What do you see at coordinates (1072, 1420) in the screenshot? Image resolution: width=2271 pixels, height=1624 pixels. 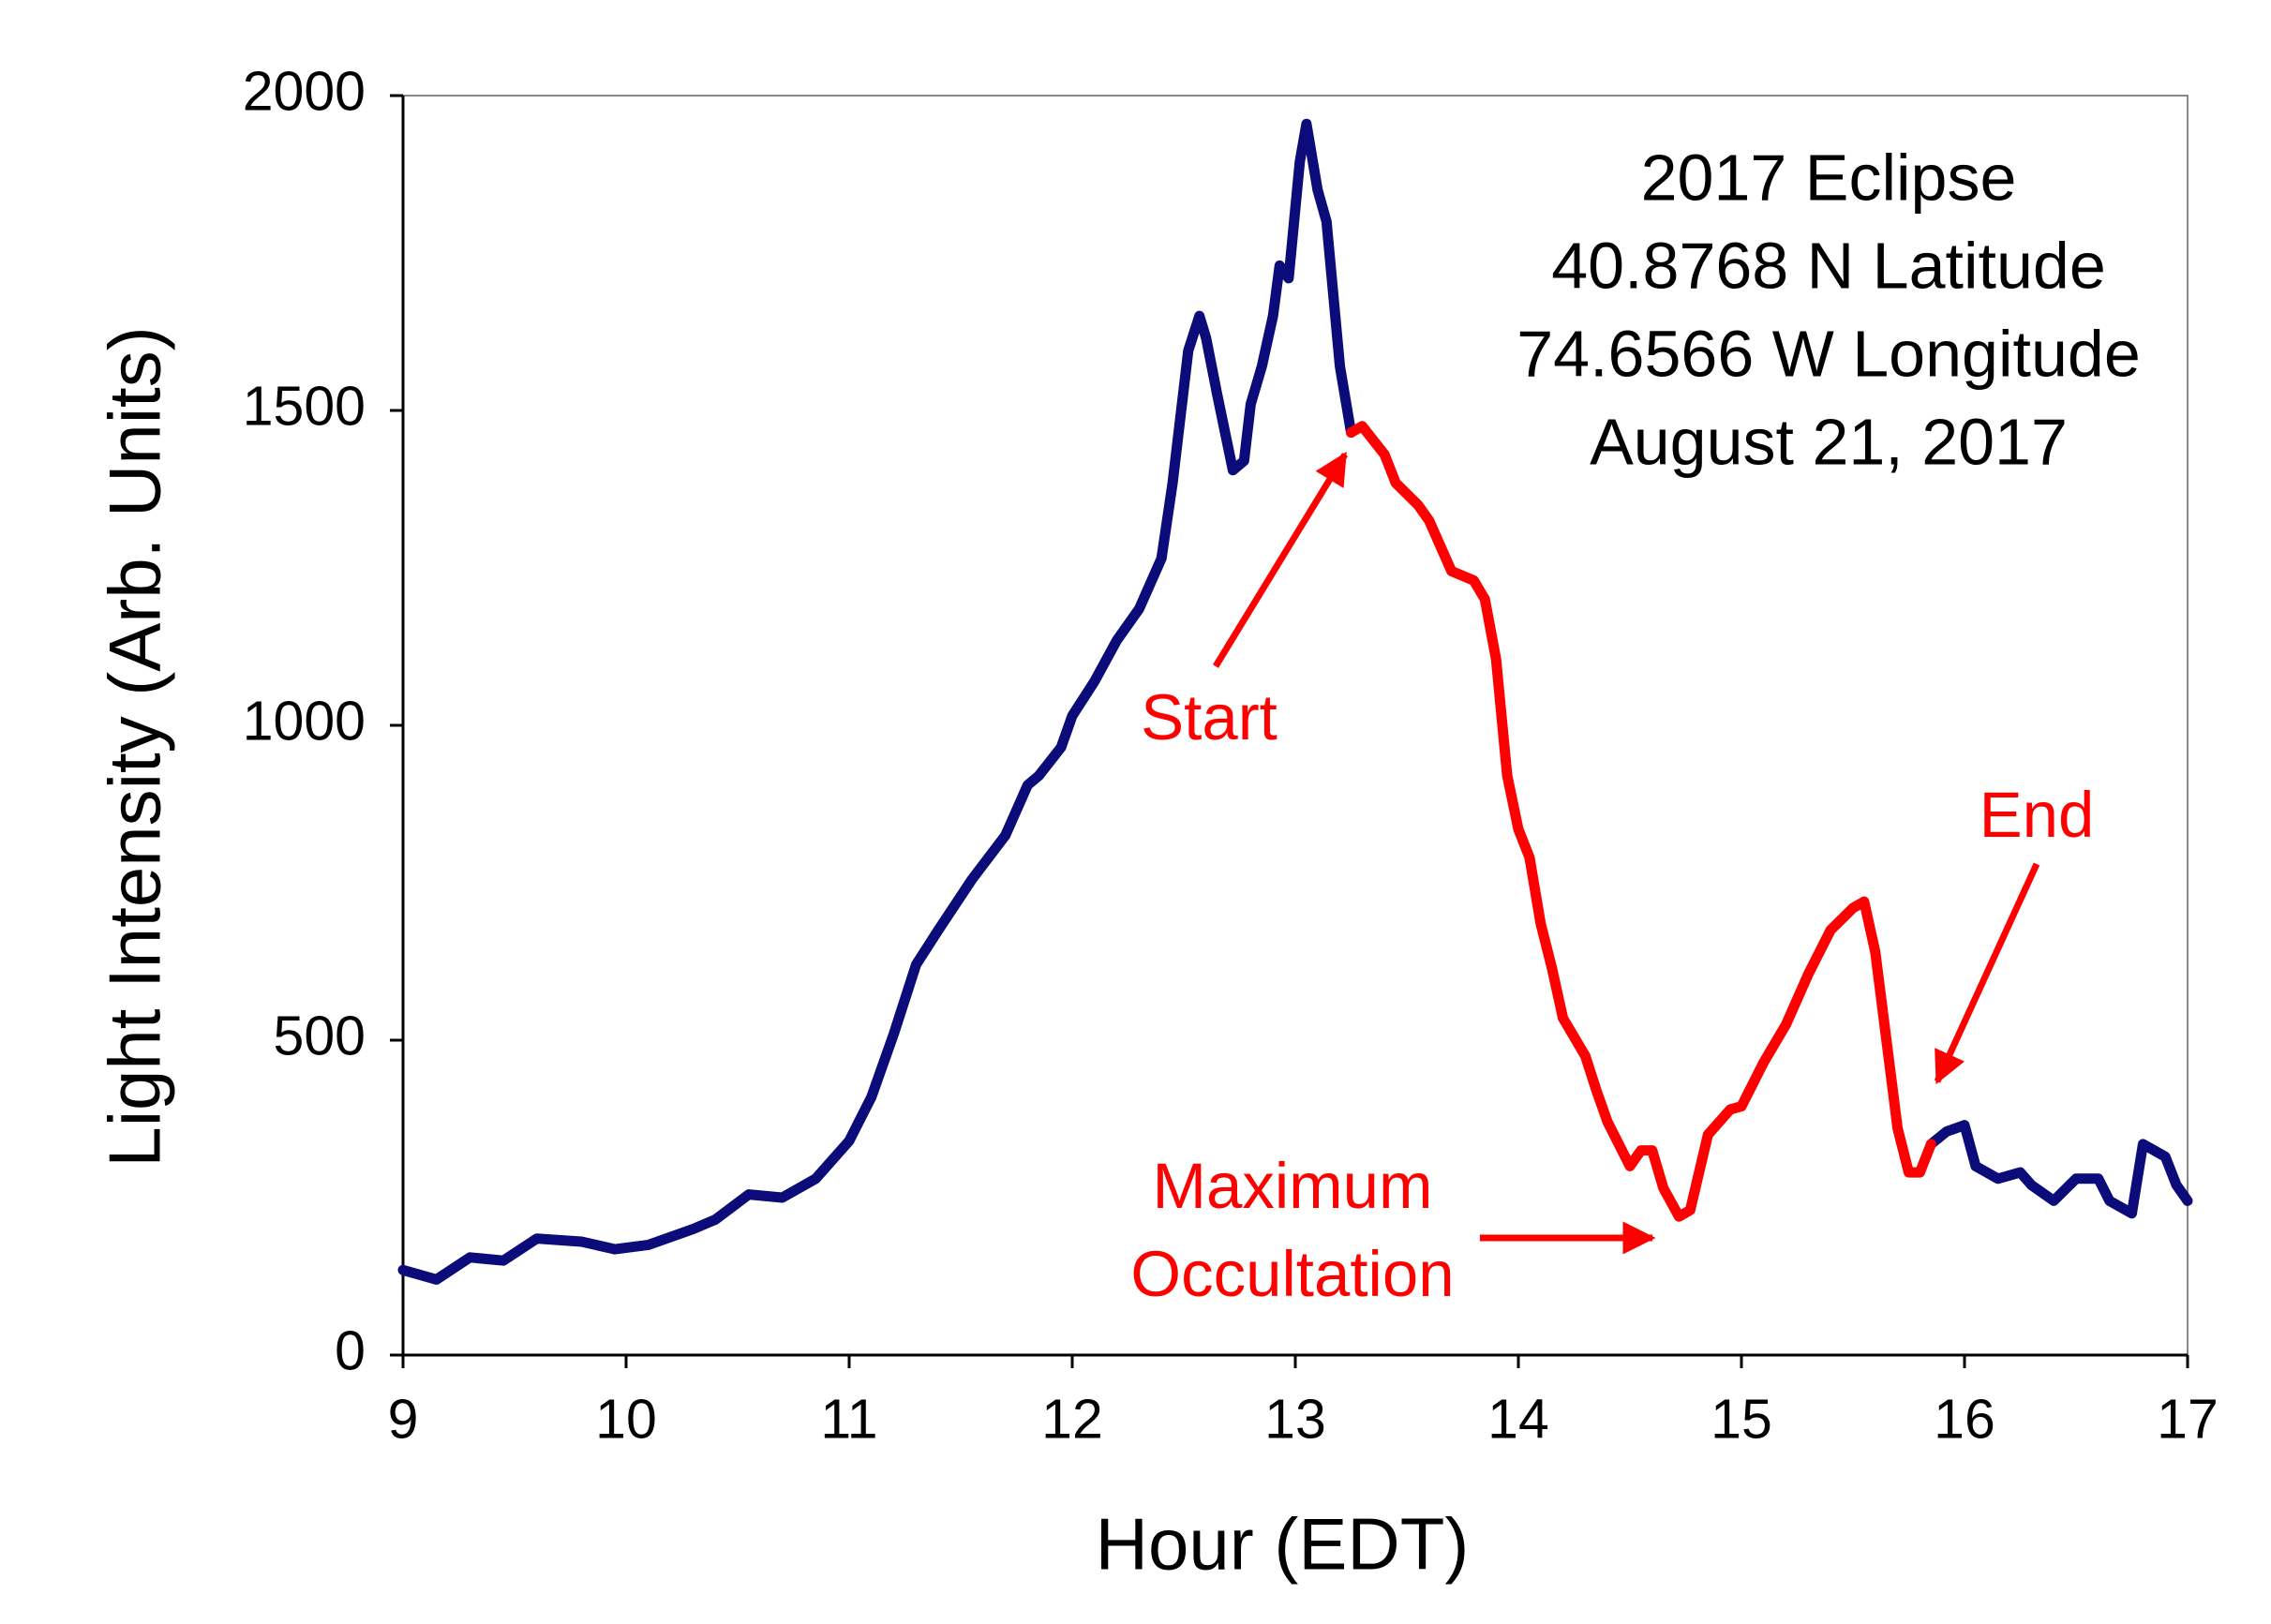 I see `x-tick-label: 12` at bounding box center [1072, 1420].